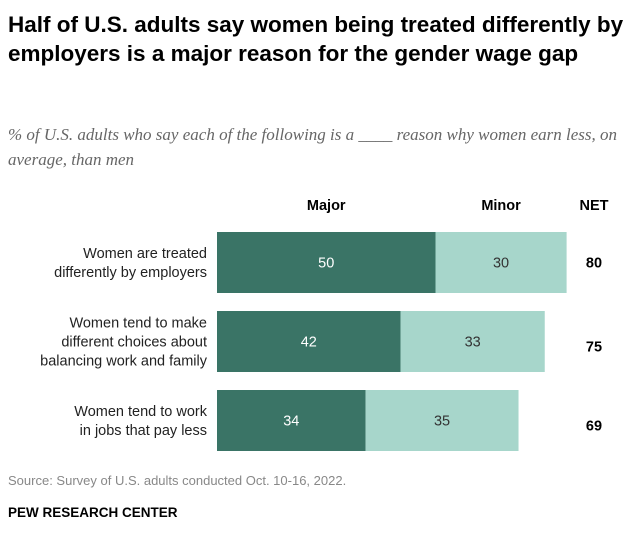  What do you see at coordinates (594, 206) in the screenshot?
I see `net-header: NET` at bounding box center [594, 206].